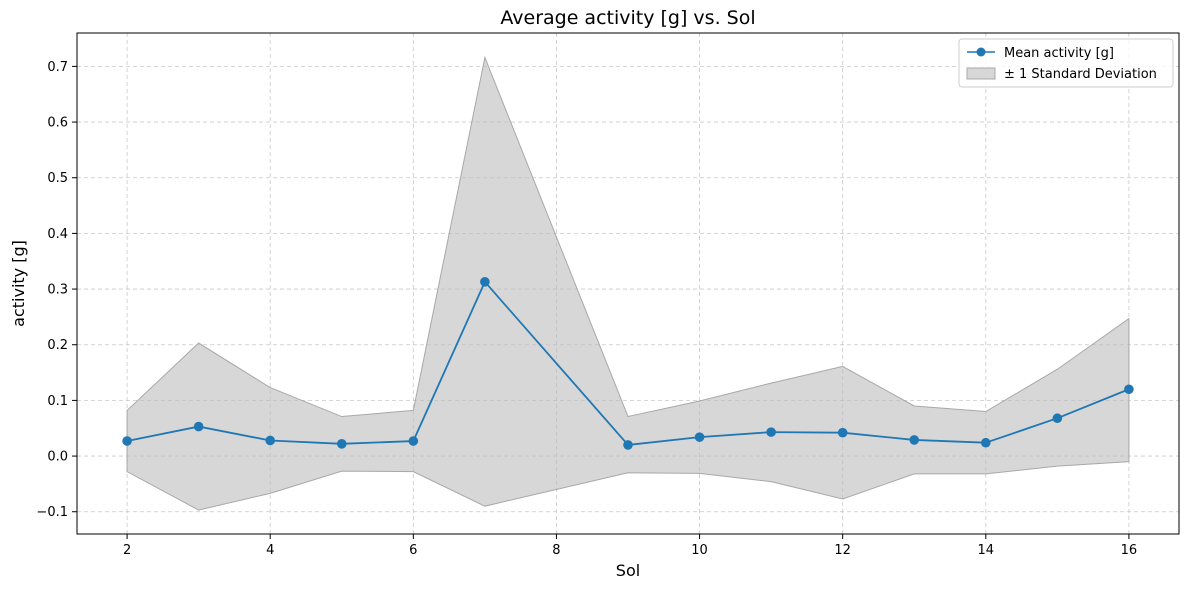  What do you see at coordinates (842, 550) in the screenshot?
I see `x-tick-label: 12` at bounding box center [842, 550].